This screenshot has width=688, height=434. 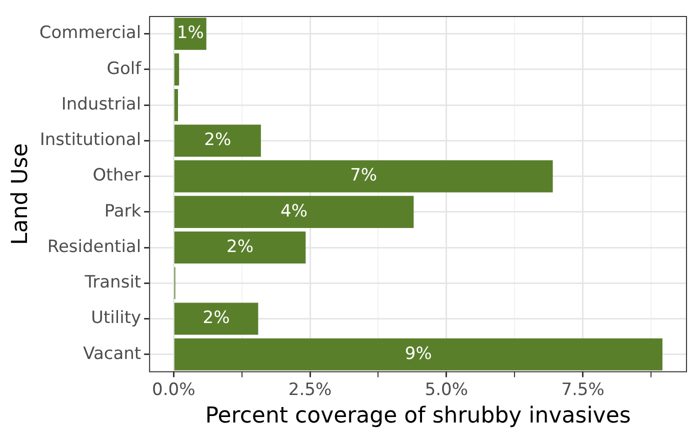 What do you see at coordinates (582, 390) in the screenshot?
I see `x-tick-label: 7.5%` at bounding box center [582, 390].